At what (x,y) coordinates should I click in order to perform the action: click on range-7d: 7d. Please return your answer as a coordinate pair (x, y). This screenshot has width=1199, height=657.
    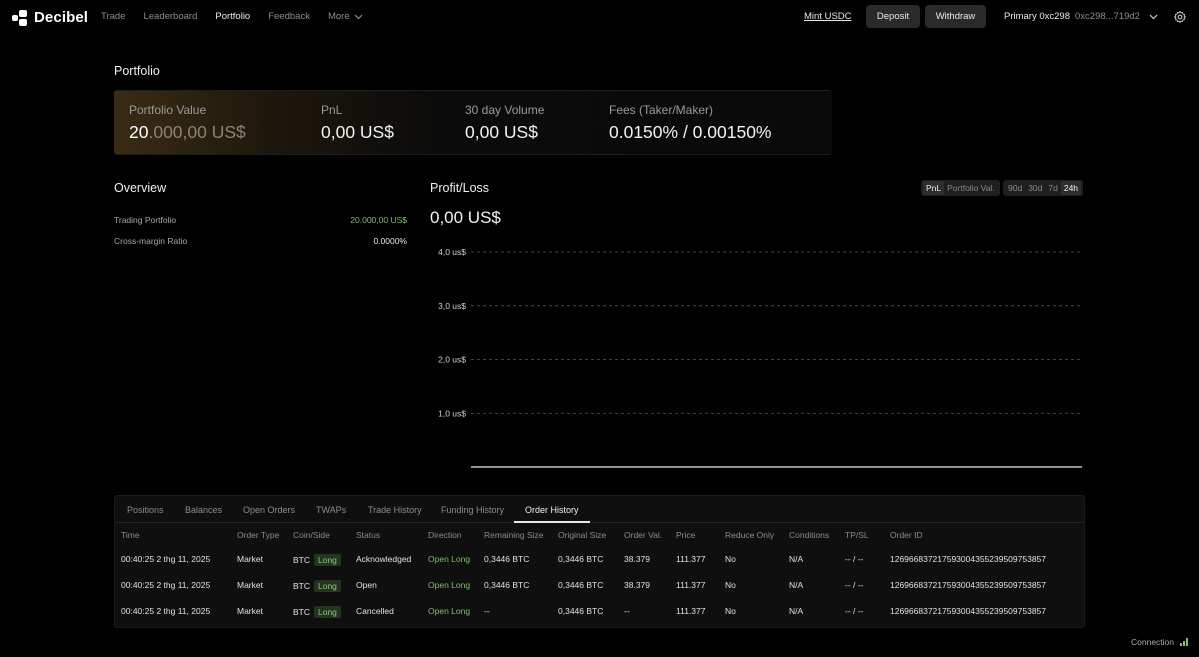
    Looking at the image, I should click on (1053, 188).